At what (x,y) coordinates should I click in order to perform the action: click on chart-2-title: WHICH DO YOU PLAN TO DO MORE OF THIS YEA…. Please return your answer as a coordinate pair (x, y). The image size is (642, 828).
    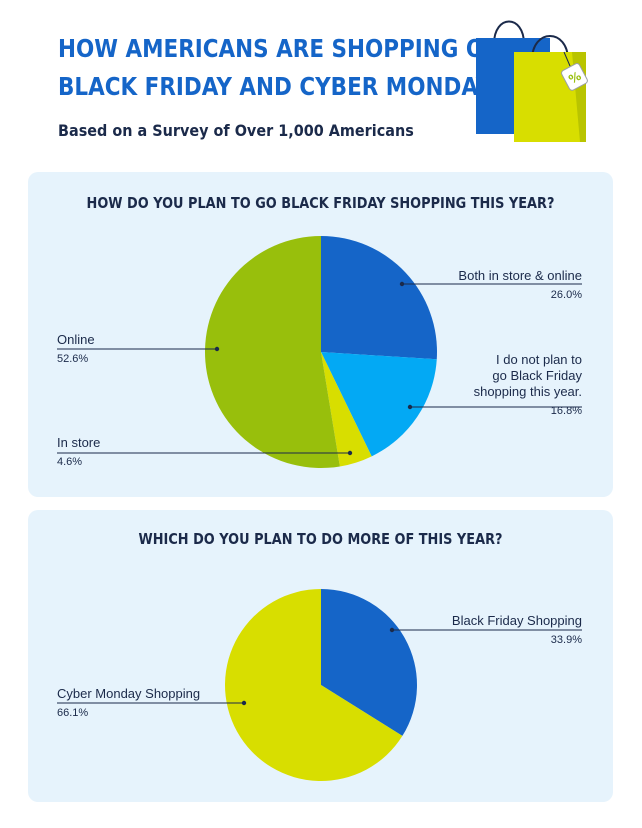
    Looking at the image, I should click on (320, 539).